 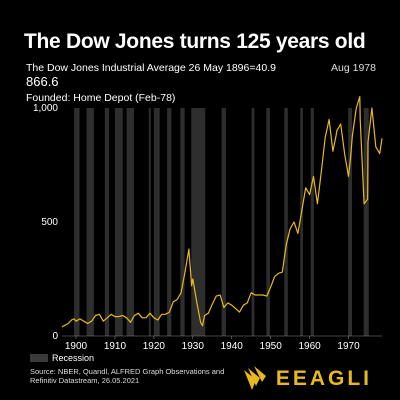 What do you see at coordinates (154, 346) in the screenshot?
I see `x-tick-label: 1920` at bounding box center [154, 346].